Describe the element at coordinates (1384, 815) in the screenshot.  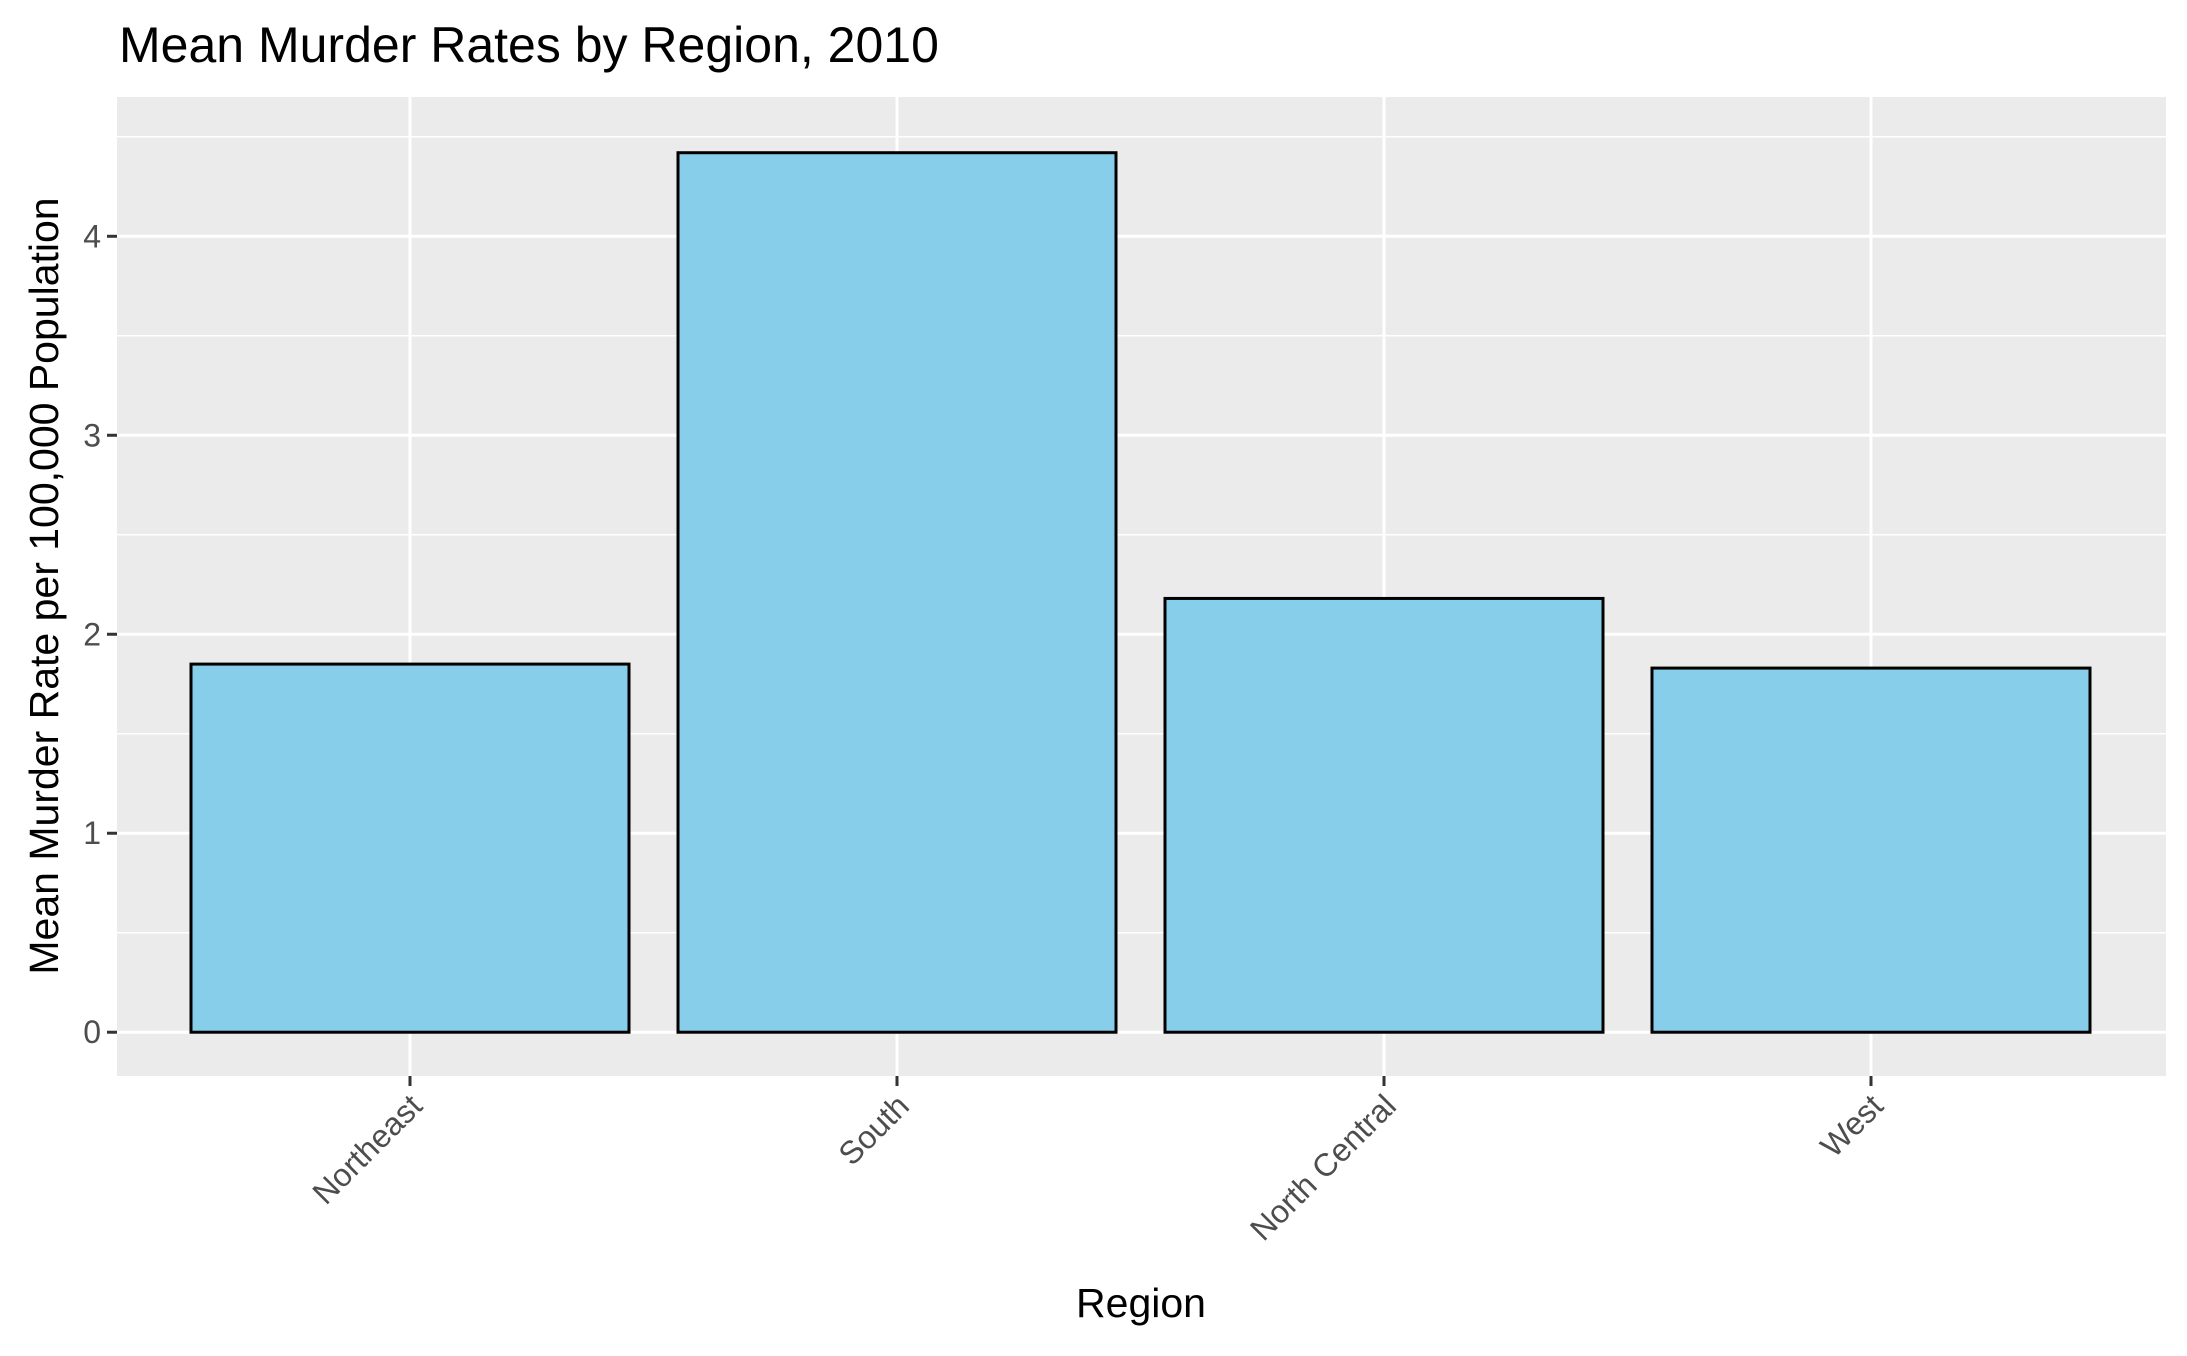
I see `bar-north-central` at that location.